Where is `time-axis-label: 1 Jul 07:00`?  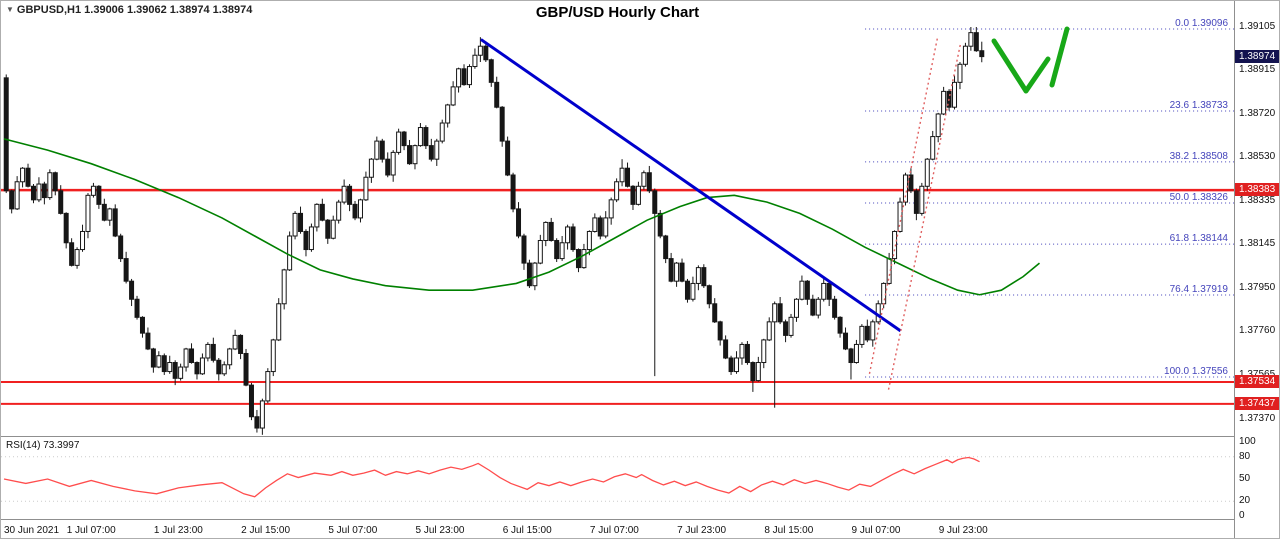 time-axis-label: 1 Jul 07:00 is located at coordinates (91, 530).